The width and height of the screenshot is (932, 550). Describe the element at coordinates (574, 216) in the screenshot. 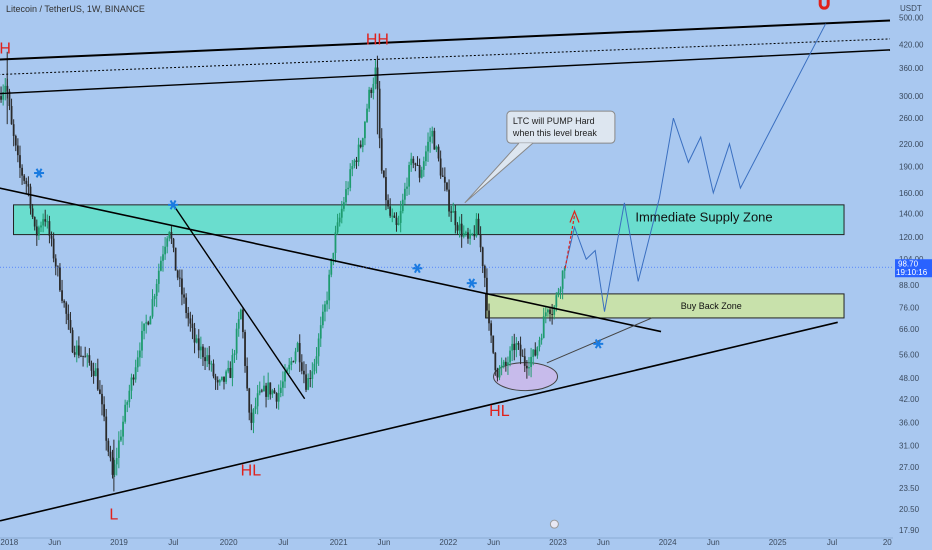

I see `breakout-arrow-head` at that location.